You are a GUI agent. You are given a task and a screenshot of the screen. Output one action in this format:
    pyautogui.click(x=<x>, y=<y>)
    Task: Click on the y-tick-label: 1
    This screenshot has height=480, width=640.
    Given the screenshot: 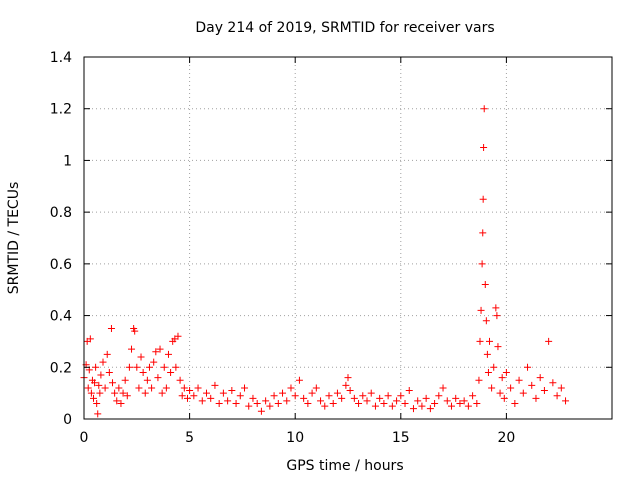 What is the action you would take?
    pyautogui.click(x=67, y=161)
    